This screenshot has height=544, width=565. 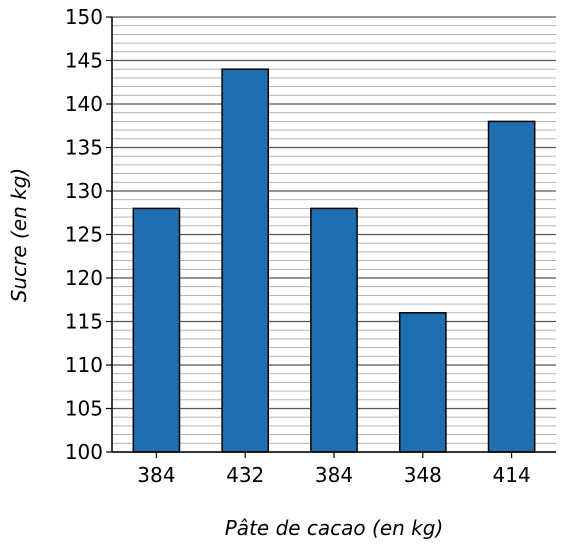 I want to click on x-tick-label-3: 384, so click(x=334, y=475).